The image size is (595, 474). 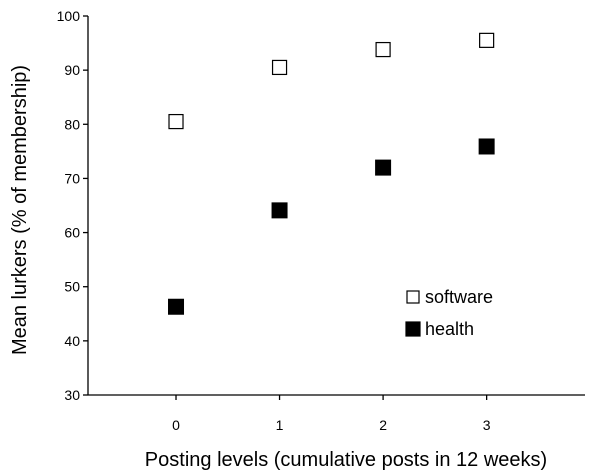 I want to click on y-tick-label: 60, so click(x=72, y=233).